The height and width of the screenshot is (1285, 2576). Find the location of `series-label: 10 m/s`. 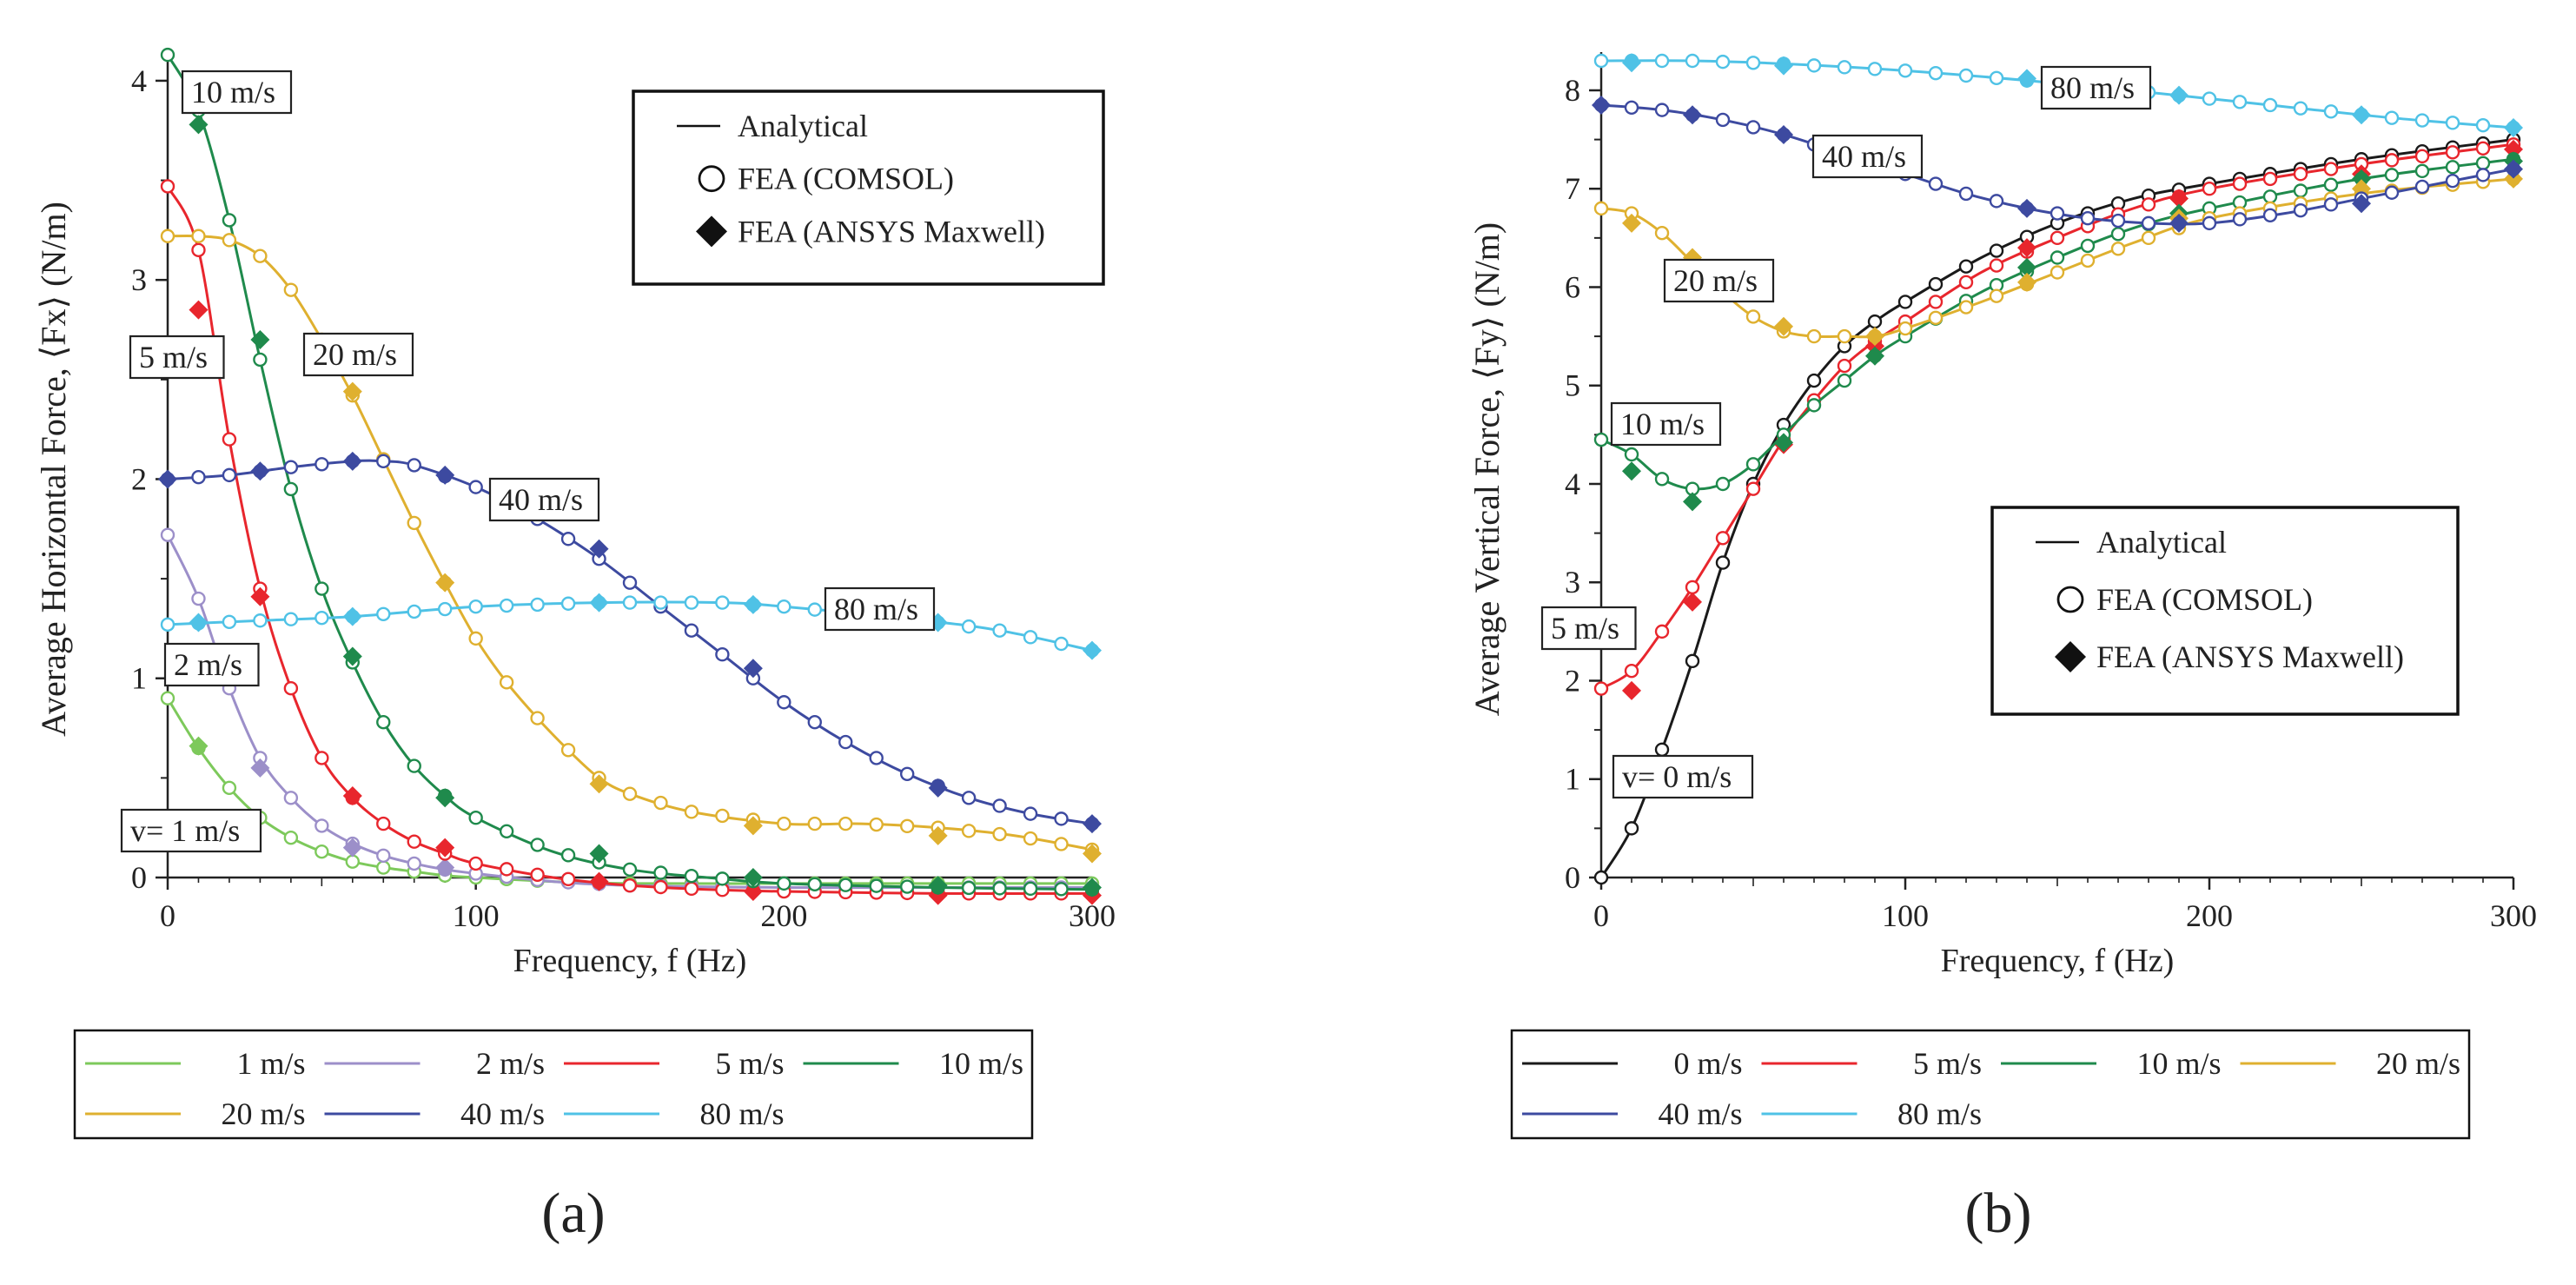

series-label: 10 m/s is located at coordinates (1666, 424).